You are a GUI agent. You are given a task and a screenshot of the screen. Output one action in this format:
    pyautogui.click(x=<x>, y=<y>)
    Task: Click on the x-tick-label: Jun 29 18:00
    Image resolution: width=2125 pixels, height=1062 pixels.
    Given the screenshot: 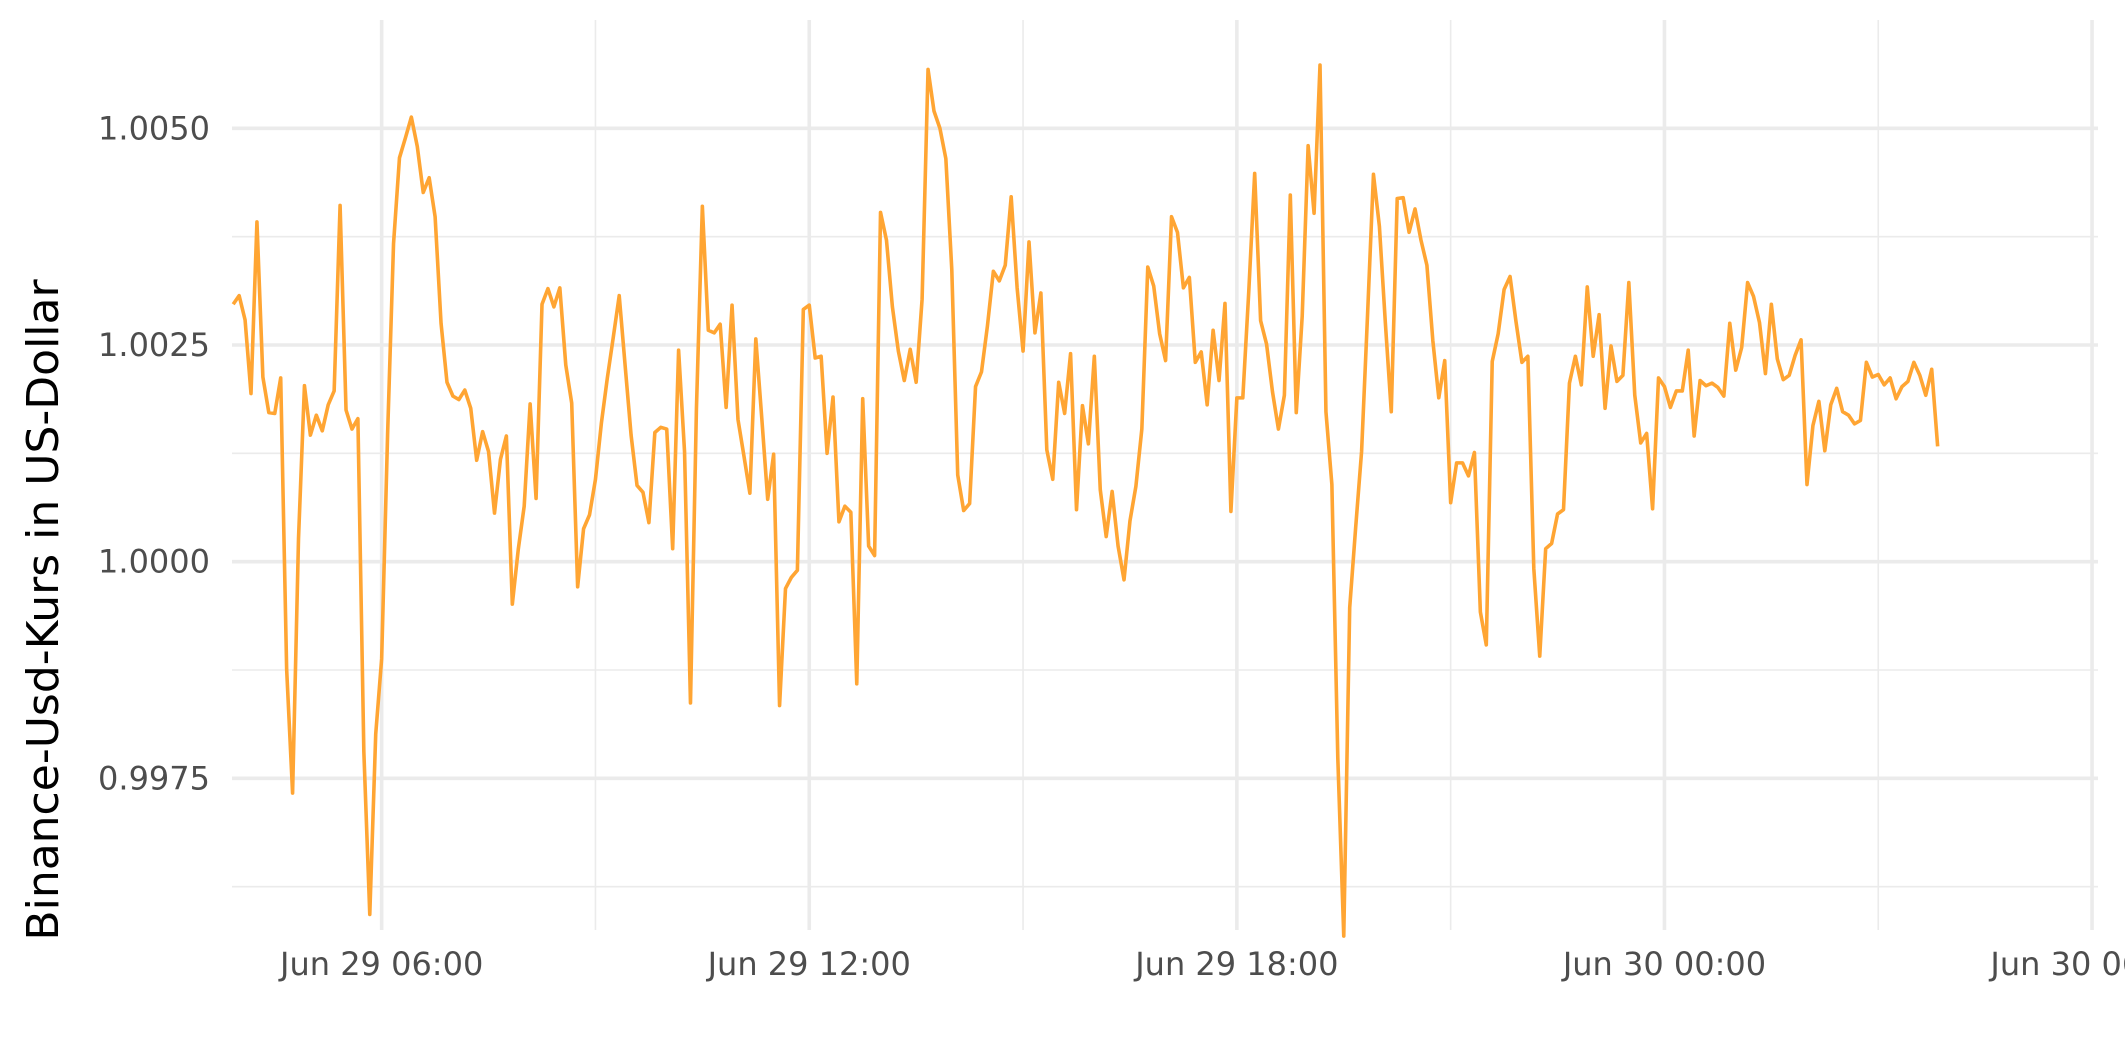 What is the action you would take?
    pyautogui.click(x=1235, y=964)
    